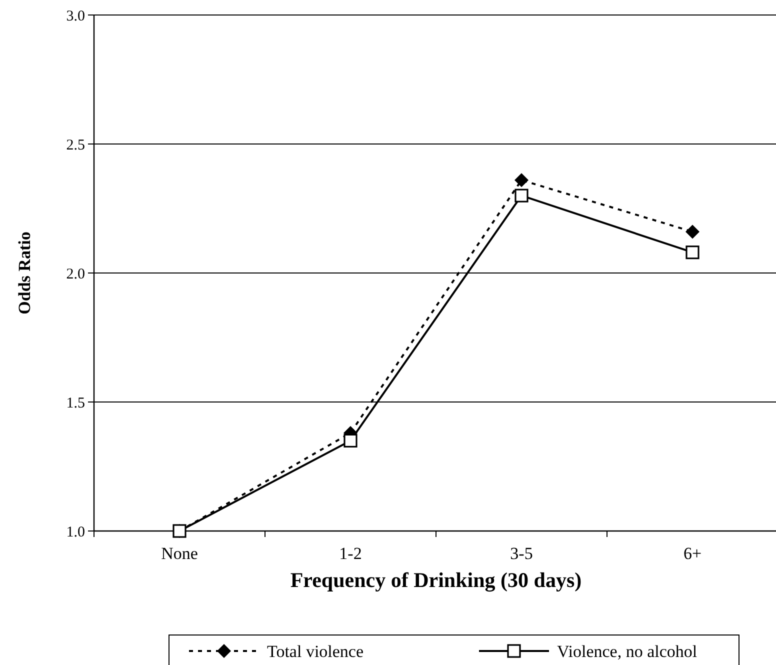 This screenshot has width=776, height=665. What do you see at coordinates (75, 145) in the screenshot?
I see `y-tick-label: 2.5` at bounding box center [75, 145].